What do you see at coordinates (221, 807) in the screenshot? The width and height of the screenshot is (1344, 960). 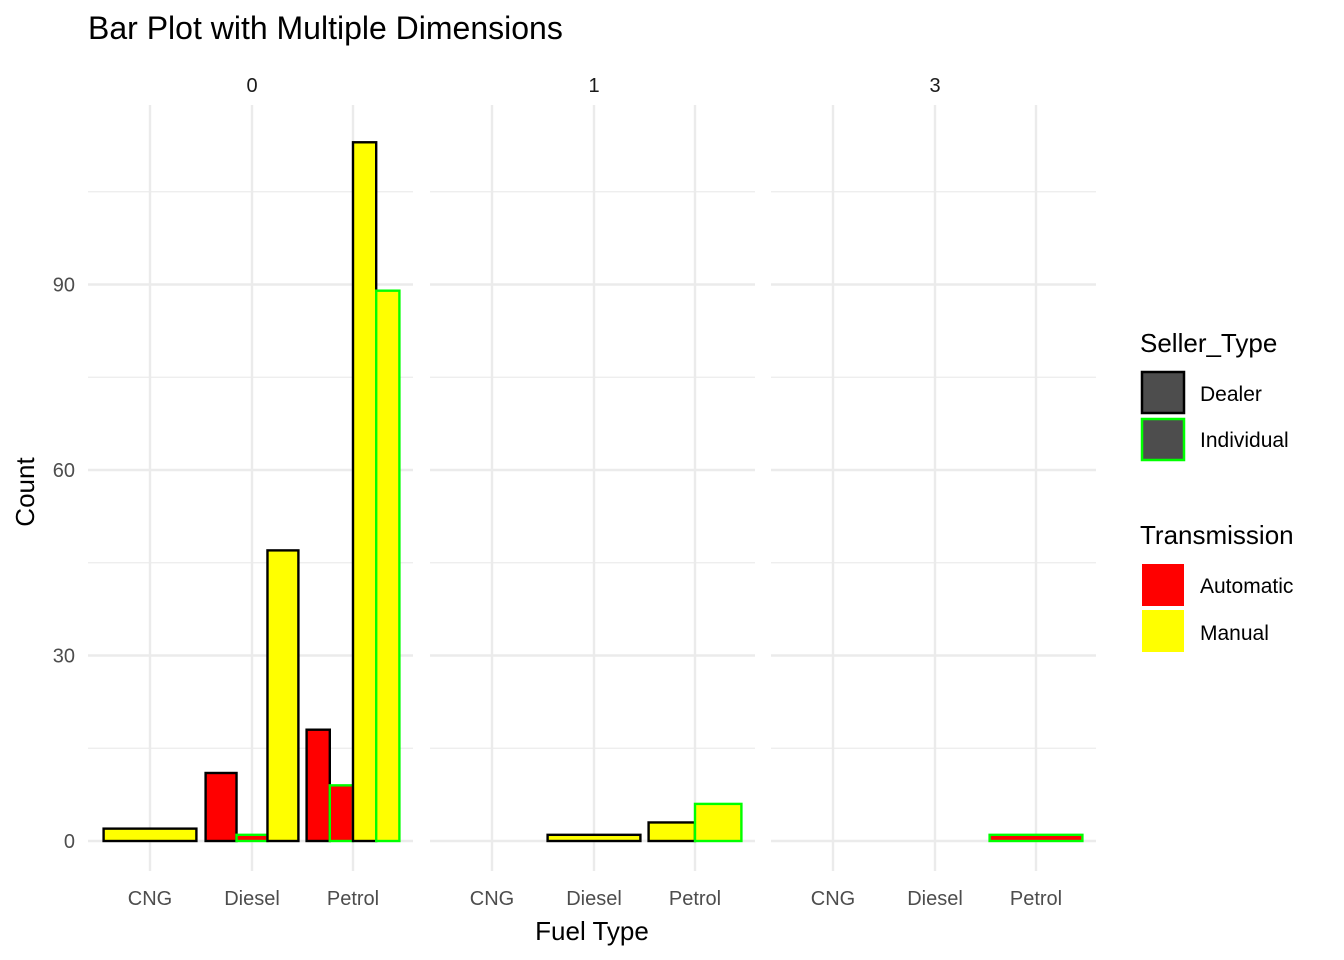 I see `bar-0-diesel-automatic-dealer` at bounding box center [221, 807].